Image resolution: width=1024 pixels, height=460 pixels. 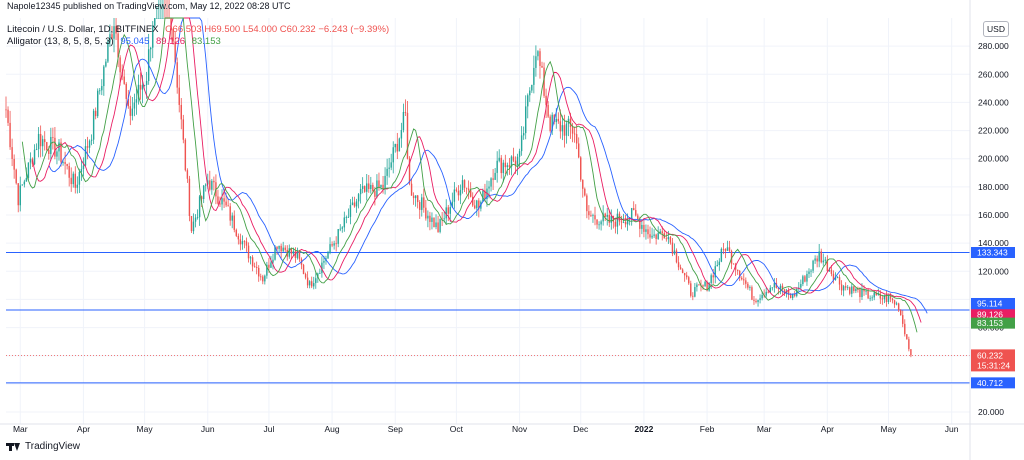 What do you see at coordinates (83, 29) in the screenshot?
I see `legend-symbol: Litecoin / U.S. Dollar, 1D, BITFINEX` at bounding box center [83, 29].